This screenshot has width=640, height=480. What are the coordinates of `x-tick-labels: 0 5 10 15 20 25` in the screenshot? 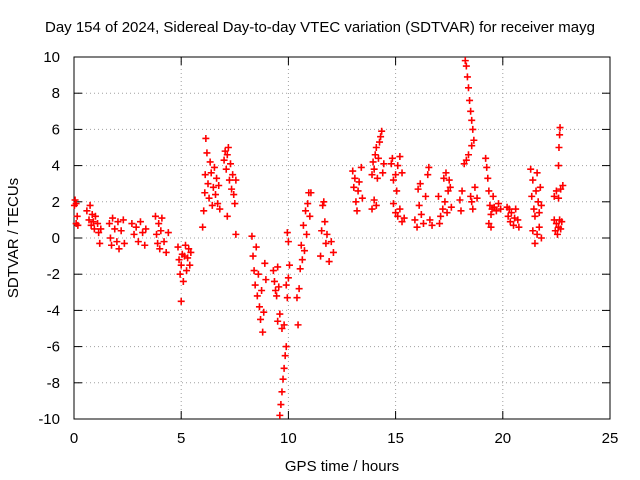 It's located at (344, 438).